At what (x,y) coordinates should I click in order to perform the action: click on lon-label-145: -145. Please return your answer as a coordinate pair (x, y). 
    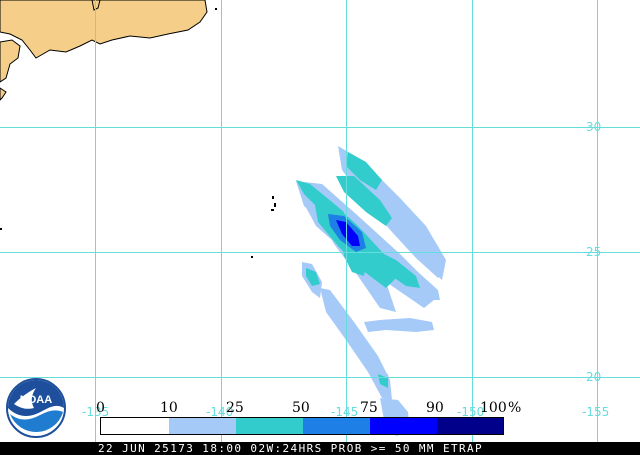
    Looking at the image, I should click on (345, 412).